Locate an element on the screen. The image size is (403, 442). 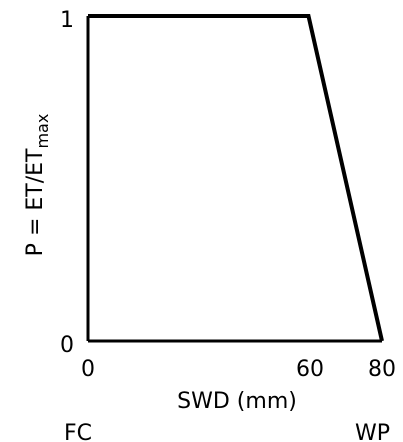
wp-label: WP is located at coordinates (372, 431).